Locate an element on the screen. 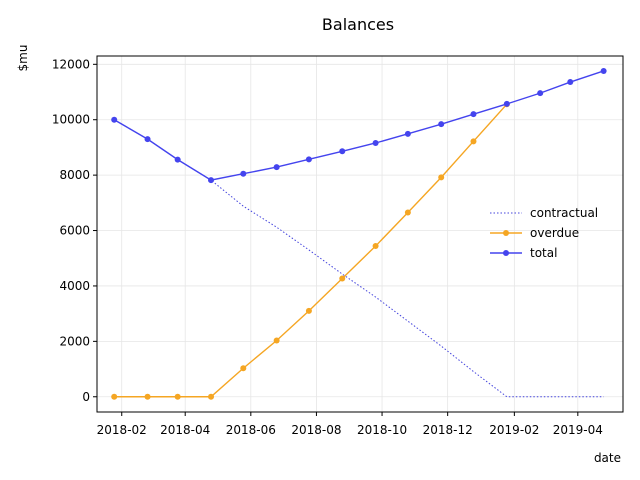 This screenshot has width=640, height=480. x-tick-label: 2019-02 is located at coordinates (514, 430).